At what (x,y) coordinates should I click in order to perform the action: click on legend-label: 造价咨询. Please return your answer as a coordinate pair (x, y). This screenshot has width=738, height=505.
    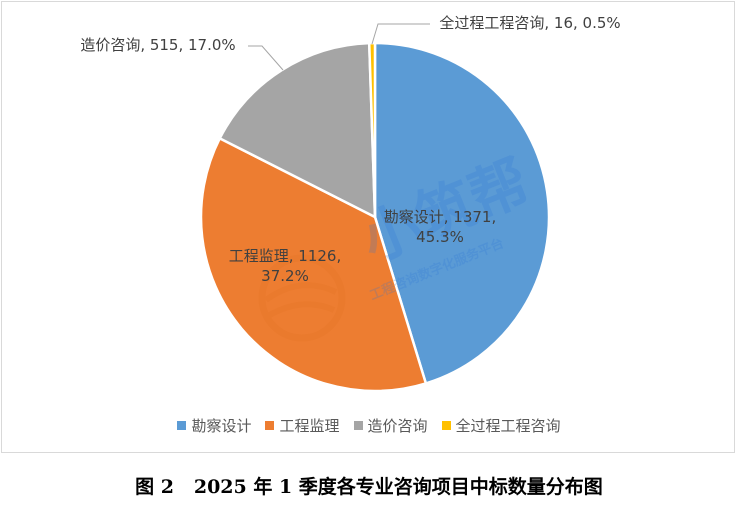
    Looking at the image, I should click on (397, 425).